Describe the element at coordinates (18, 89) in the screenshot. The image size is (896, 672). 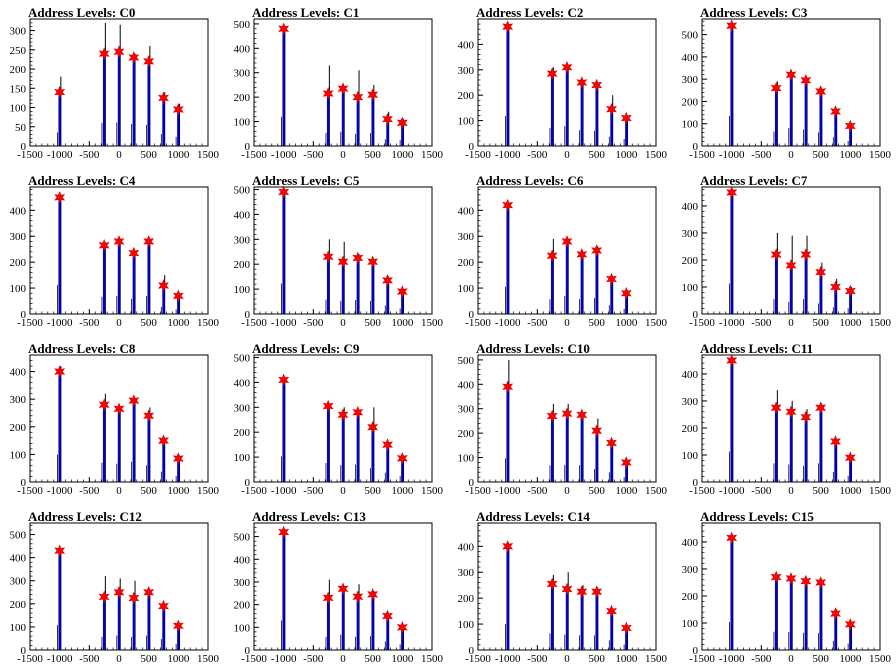
I see `y-tick-label: 150` at that location.